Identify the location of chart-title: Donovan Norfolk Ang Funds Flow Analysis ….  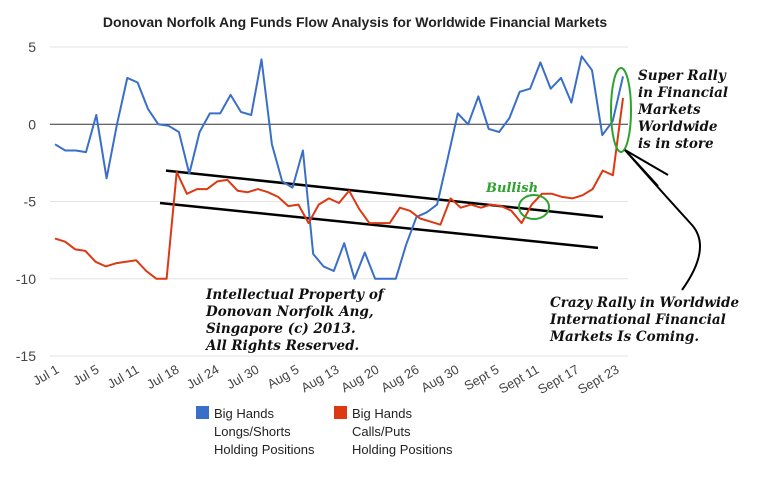
(355, 22).